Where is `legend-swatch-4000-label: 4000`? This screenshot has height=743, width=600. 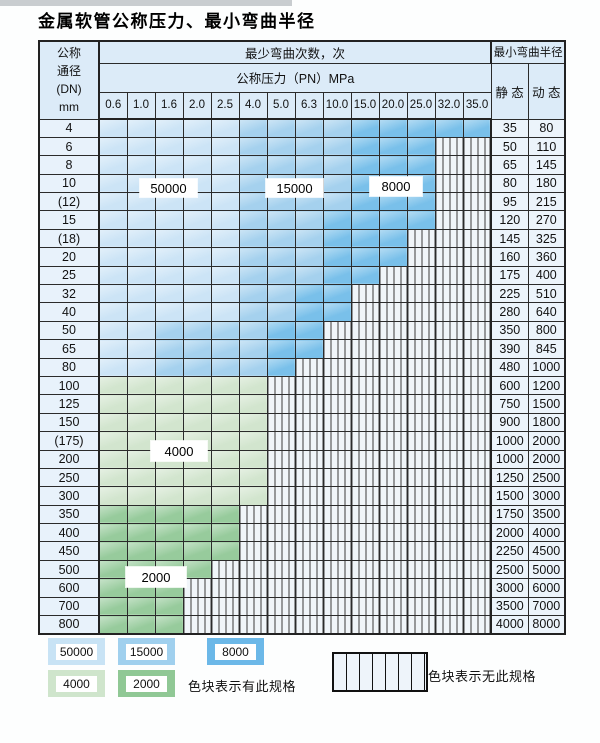 legend-swatch-4000-label: 4000 is located at coordinates (76, 683).